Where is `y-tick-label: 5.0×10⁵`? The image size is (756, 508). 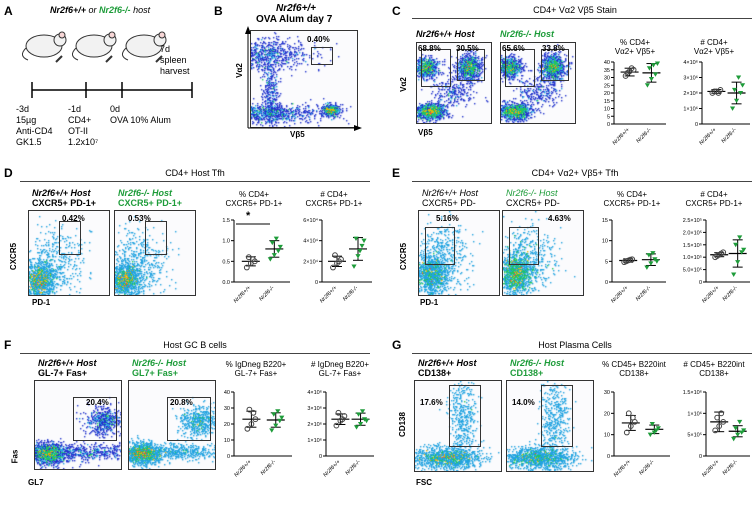 y-tick-label: 5.0×10⁵ is located at coordinates (692, 270).